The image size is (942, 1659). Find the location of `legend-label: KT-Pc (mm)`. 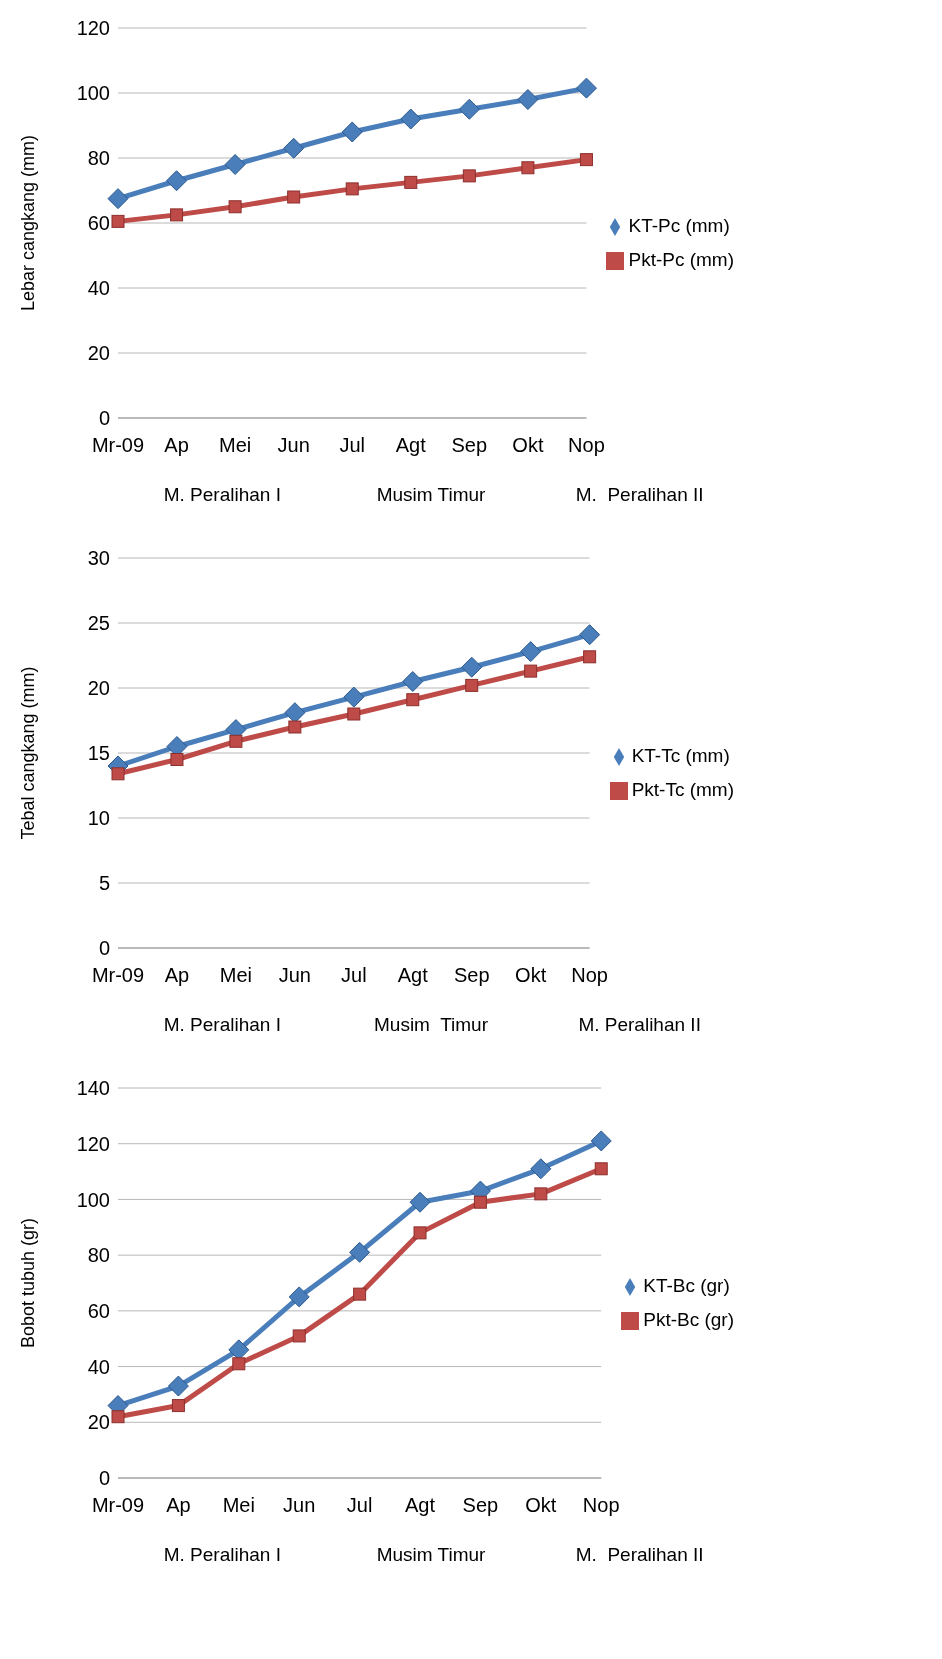

legend-label: KT-Pc (mm) is located at coordinates (679, 225).